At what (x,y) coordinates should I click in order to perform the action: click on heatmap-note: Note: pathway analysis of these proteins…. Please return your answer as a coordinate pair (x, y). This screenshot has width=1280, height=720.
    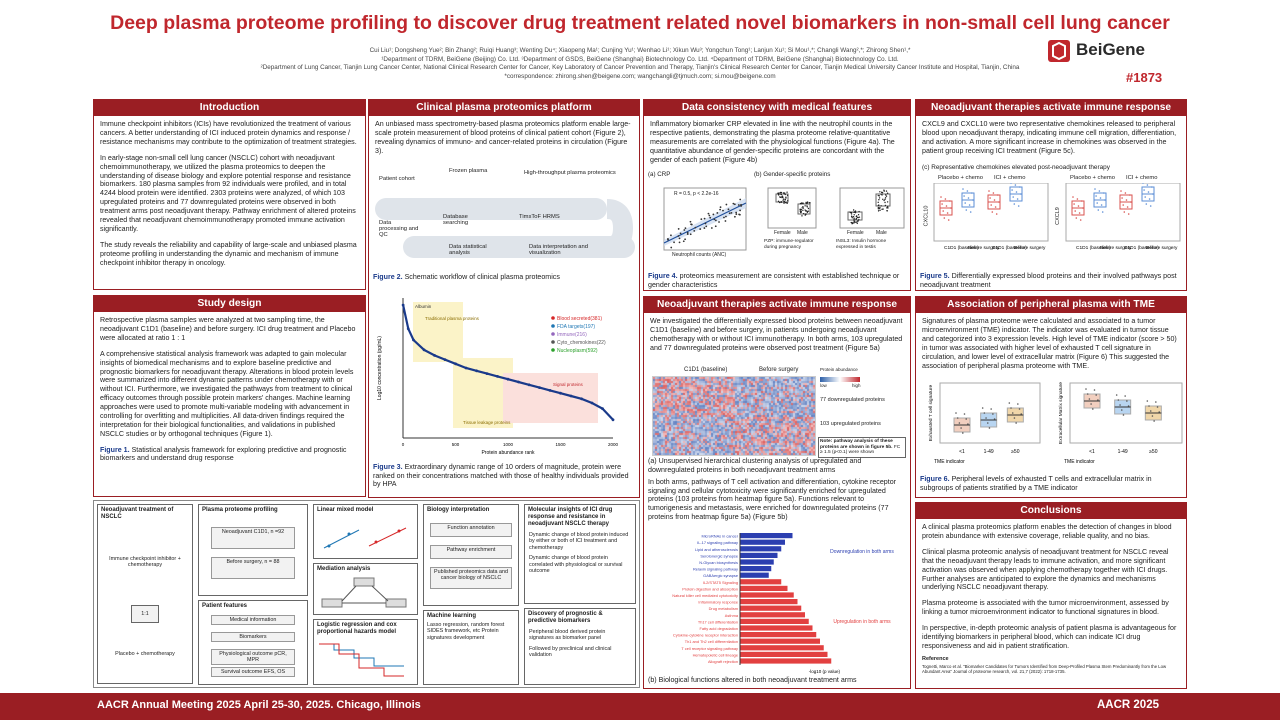
    Looking at the image, I should click on (862, 447).